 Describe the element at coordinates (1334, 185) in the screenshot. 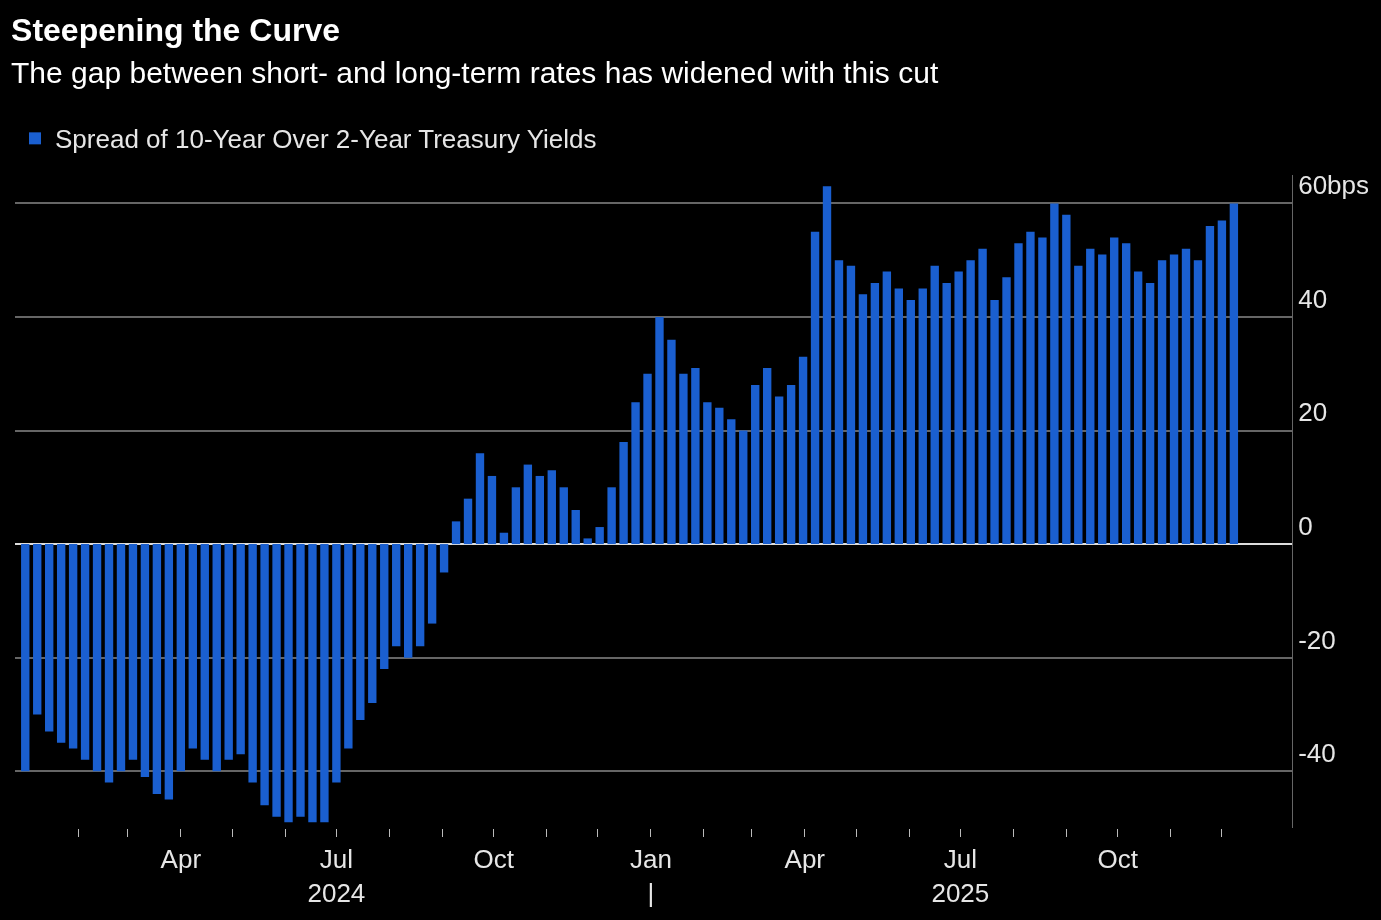

I see `y-tick-label: 60bps` at that location.